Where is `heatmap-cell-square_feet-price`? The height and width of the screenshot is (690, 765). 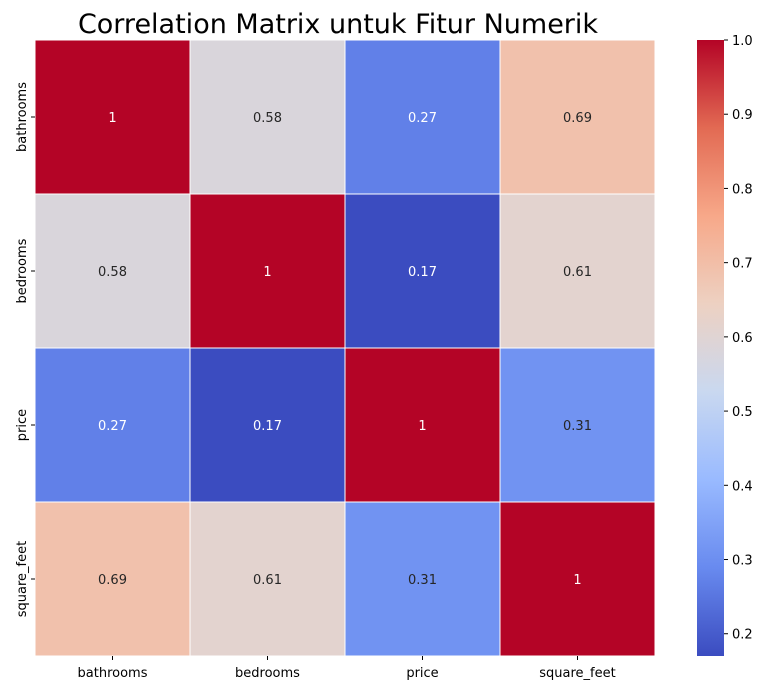 heatmap-cell-square_feet-price is located at coordinates (422, 579).